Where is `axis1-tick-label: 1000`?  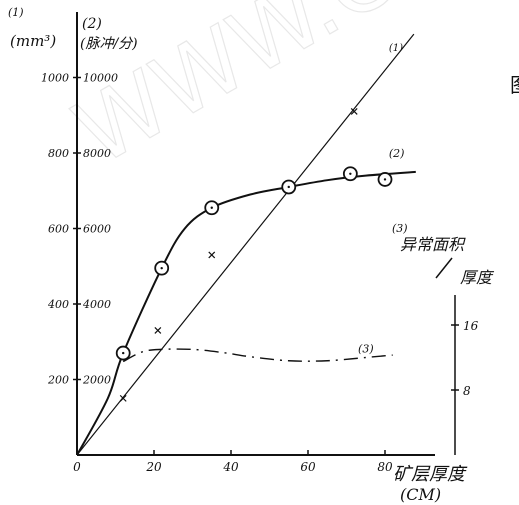
axis1-tick-label: 1000 is located at coordinates (55, 78).